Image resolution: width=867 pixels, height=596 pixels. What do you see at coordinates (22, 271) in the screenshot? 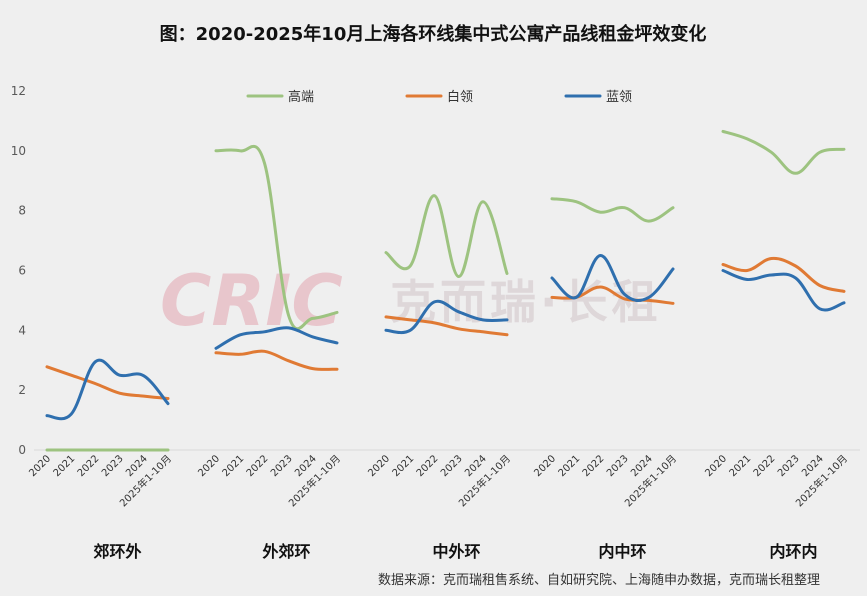
I see `y-tick-label: 6` at bounding box center [22, 271].